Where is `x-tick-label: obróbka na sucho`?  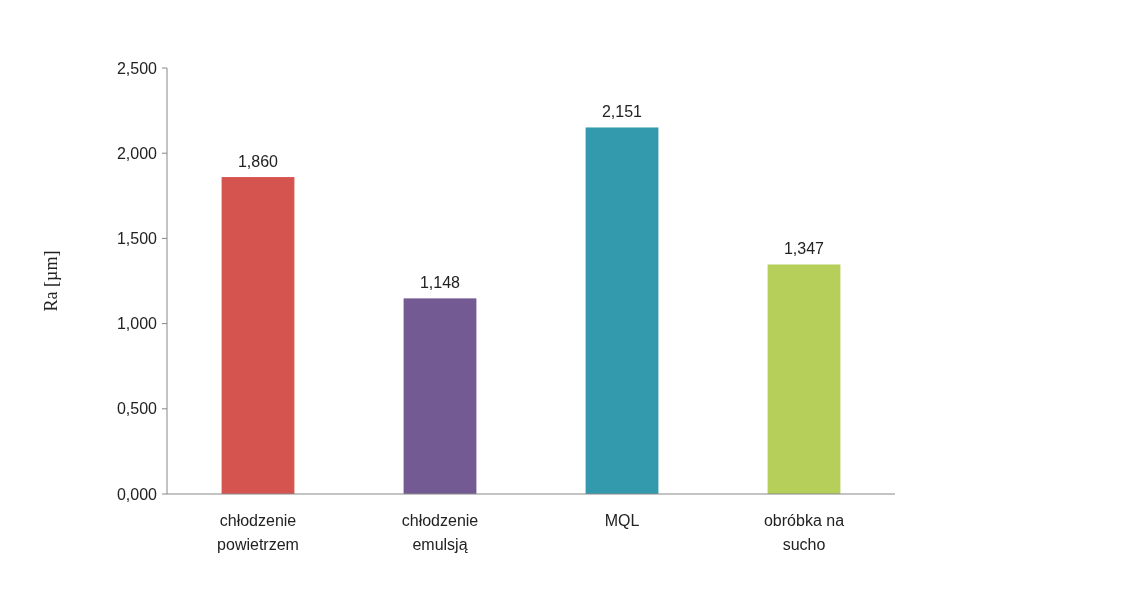
x-tick-label: obróbka na sucho is located at coordinates (804, 532).